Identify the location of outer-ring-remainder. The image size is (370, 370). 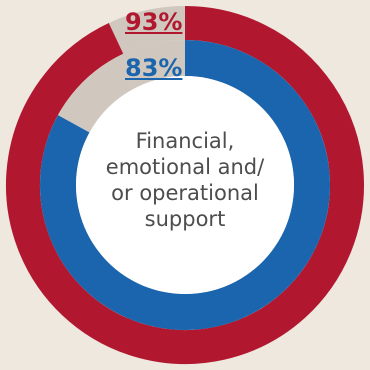
(147, 30).